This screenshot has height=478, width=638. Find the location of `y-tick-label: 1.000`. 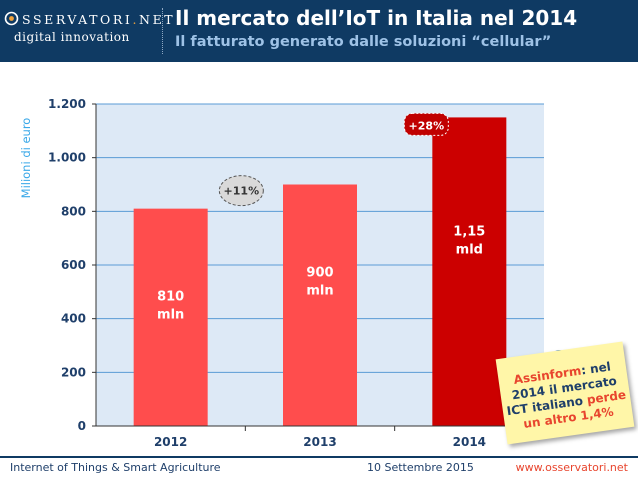

y-tick-label: 1.000 is located at coordinates (67, 158).